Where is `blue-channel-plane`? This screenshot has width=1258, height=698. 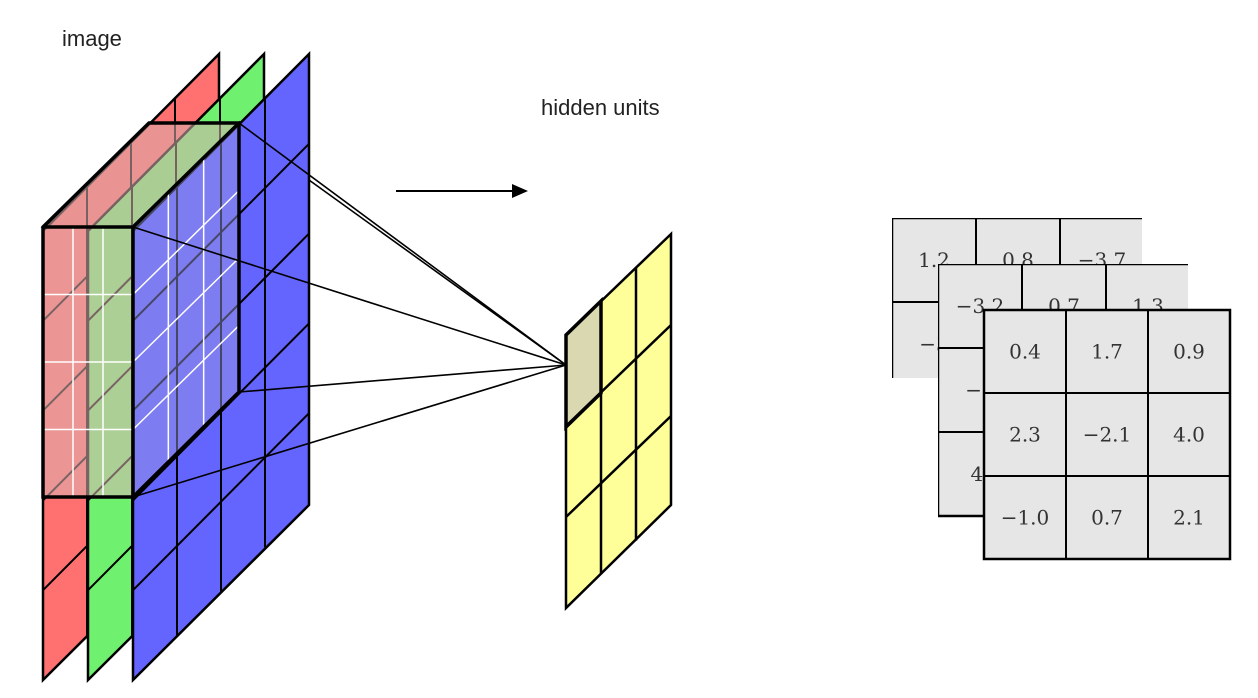
blue-channel-plane is located at coordinates (221, 367).